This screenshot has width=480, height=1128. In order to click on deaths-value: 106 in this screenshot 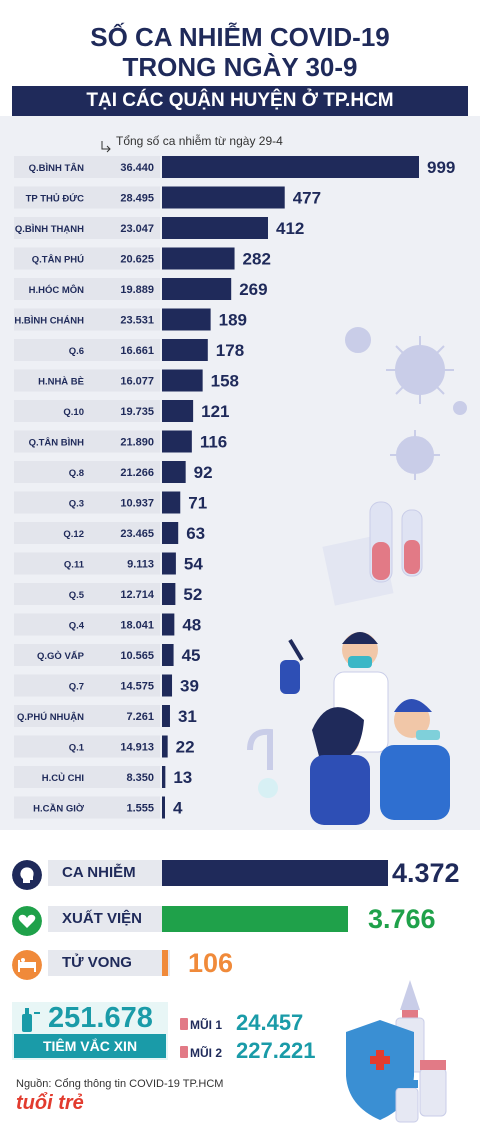, I will do `click(211, 963)`.